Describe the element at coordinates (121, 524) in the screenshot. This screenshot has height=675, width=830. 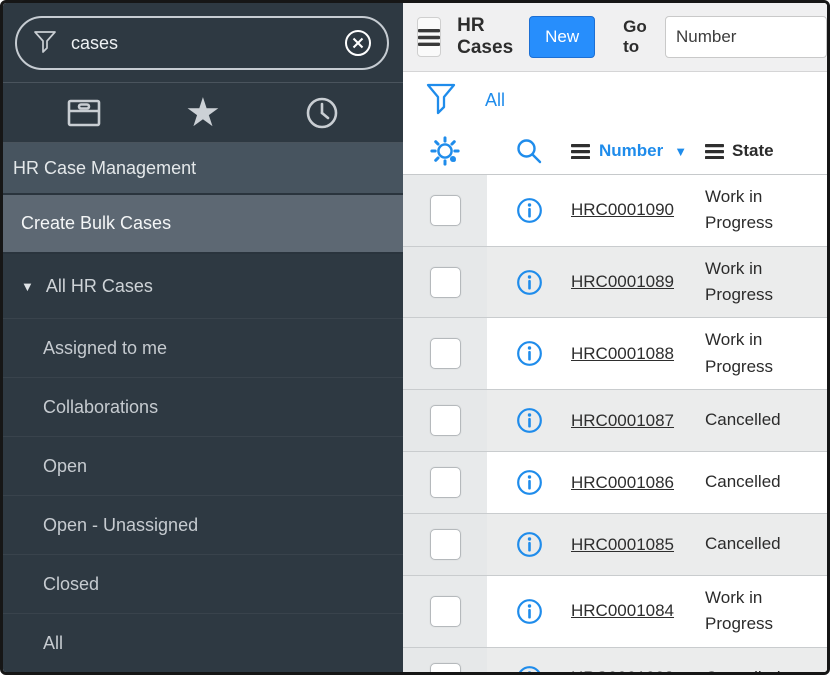
I see `nav-subitem-label: Open - Unassigned` at that location.